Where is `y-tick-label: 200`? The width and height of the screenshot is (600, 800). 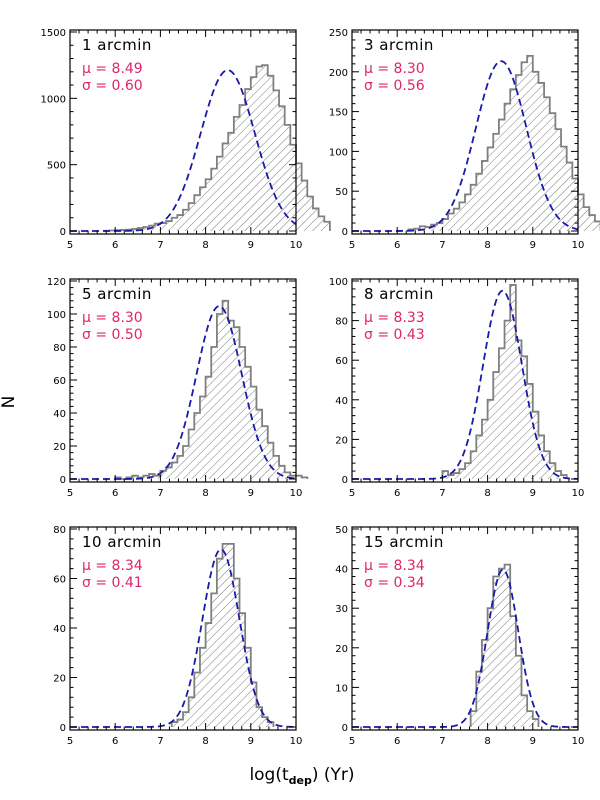 y-tick-label: 200 is located at coordinates (338, 73).